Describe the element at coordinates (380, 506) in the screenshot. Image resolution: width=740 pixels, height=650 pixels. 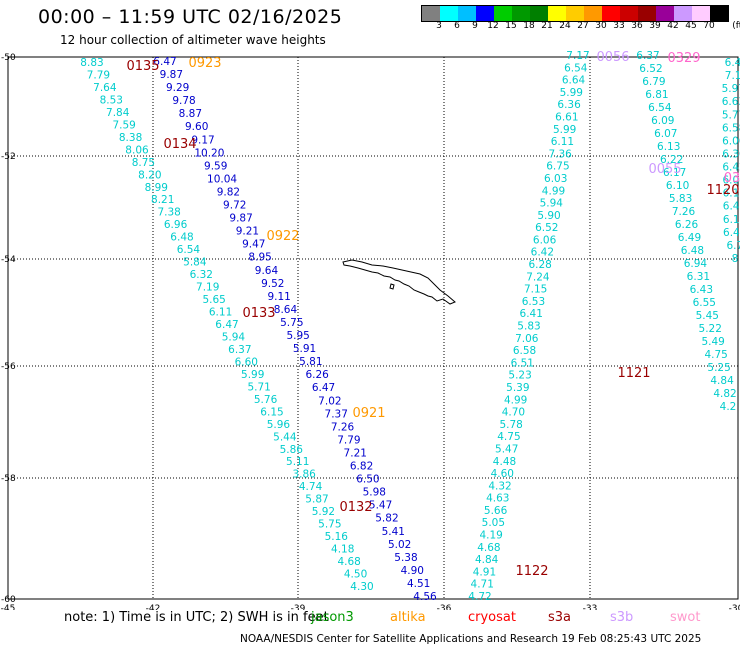
I see `wave-height-value: 5.47` at that location.